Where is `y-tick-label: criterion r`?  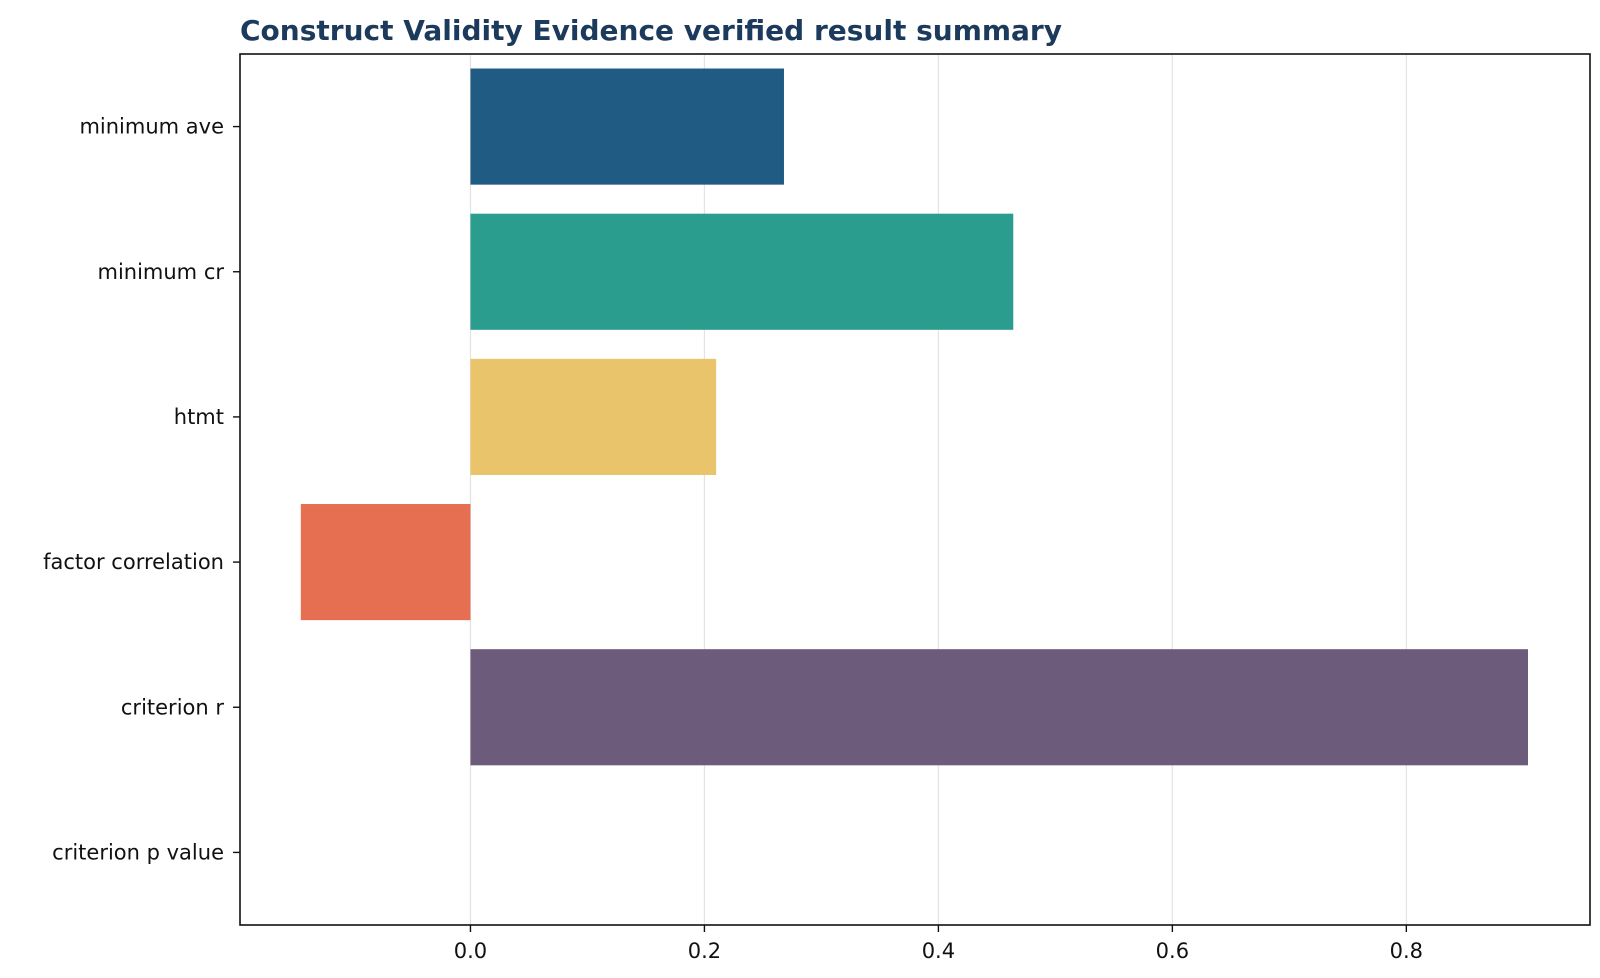 y-tick-label: criterion r is located at coordinates (172, 707).